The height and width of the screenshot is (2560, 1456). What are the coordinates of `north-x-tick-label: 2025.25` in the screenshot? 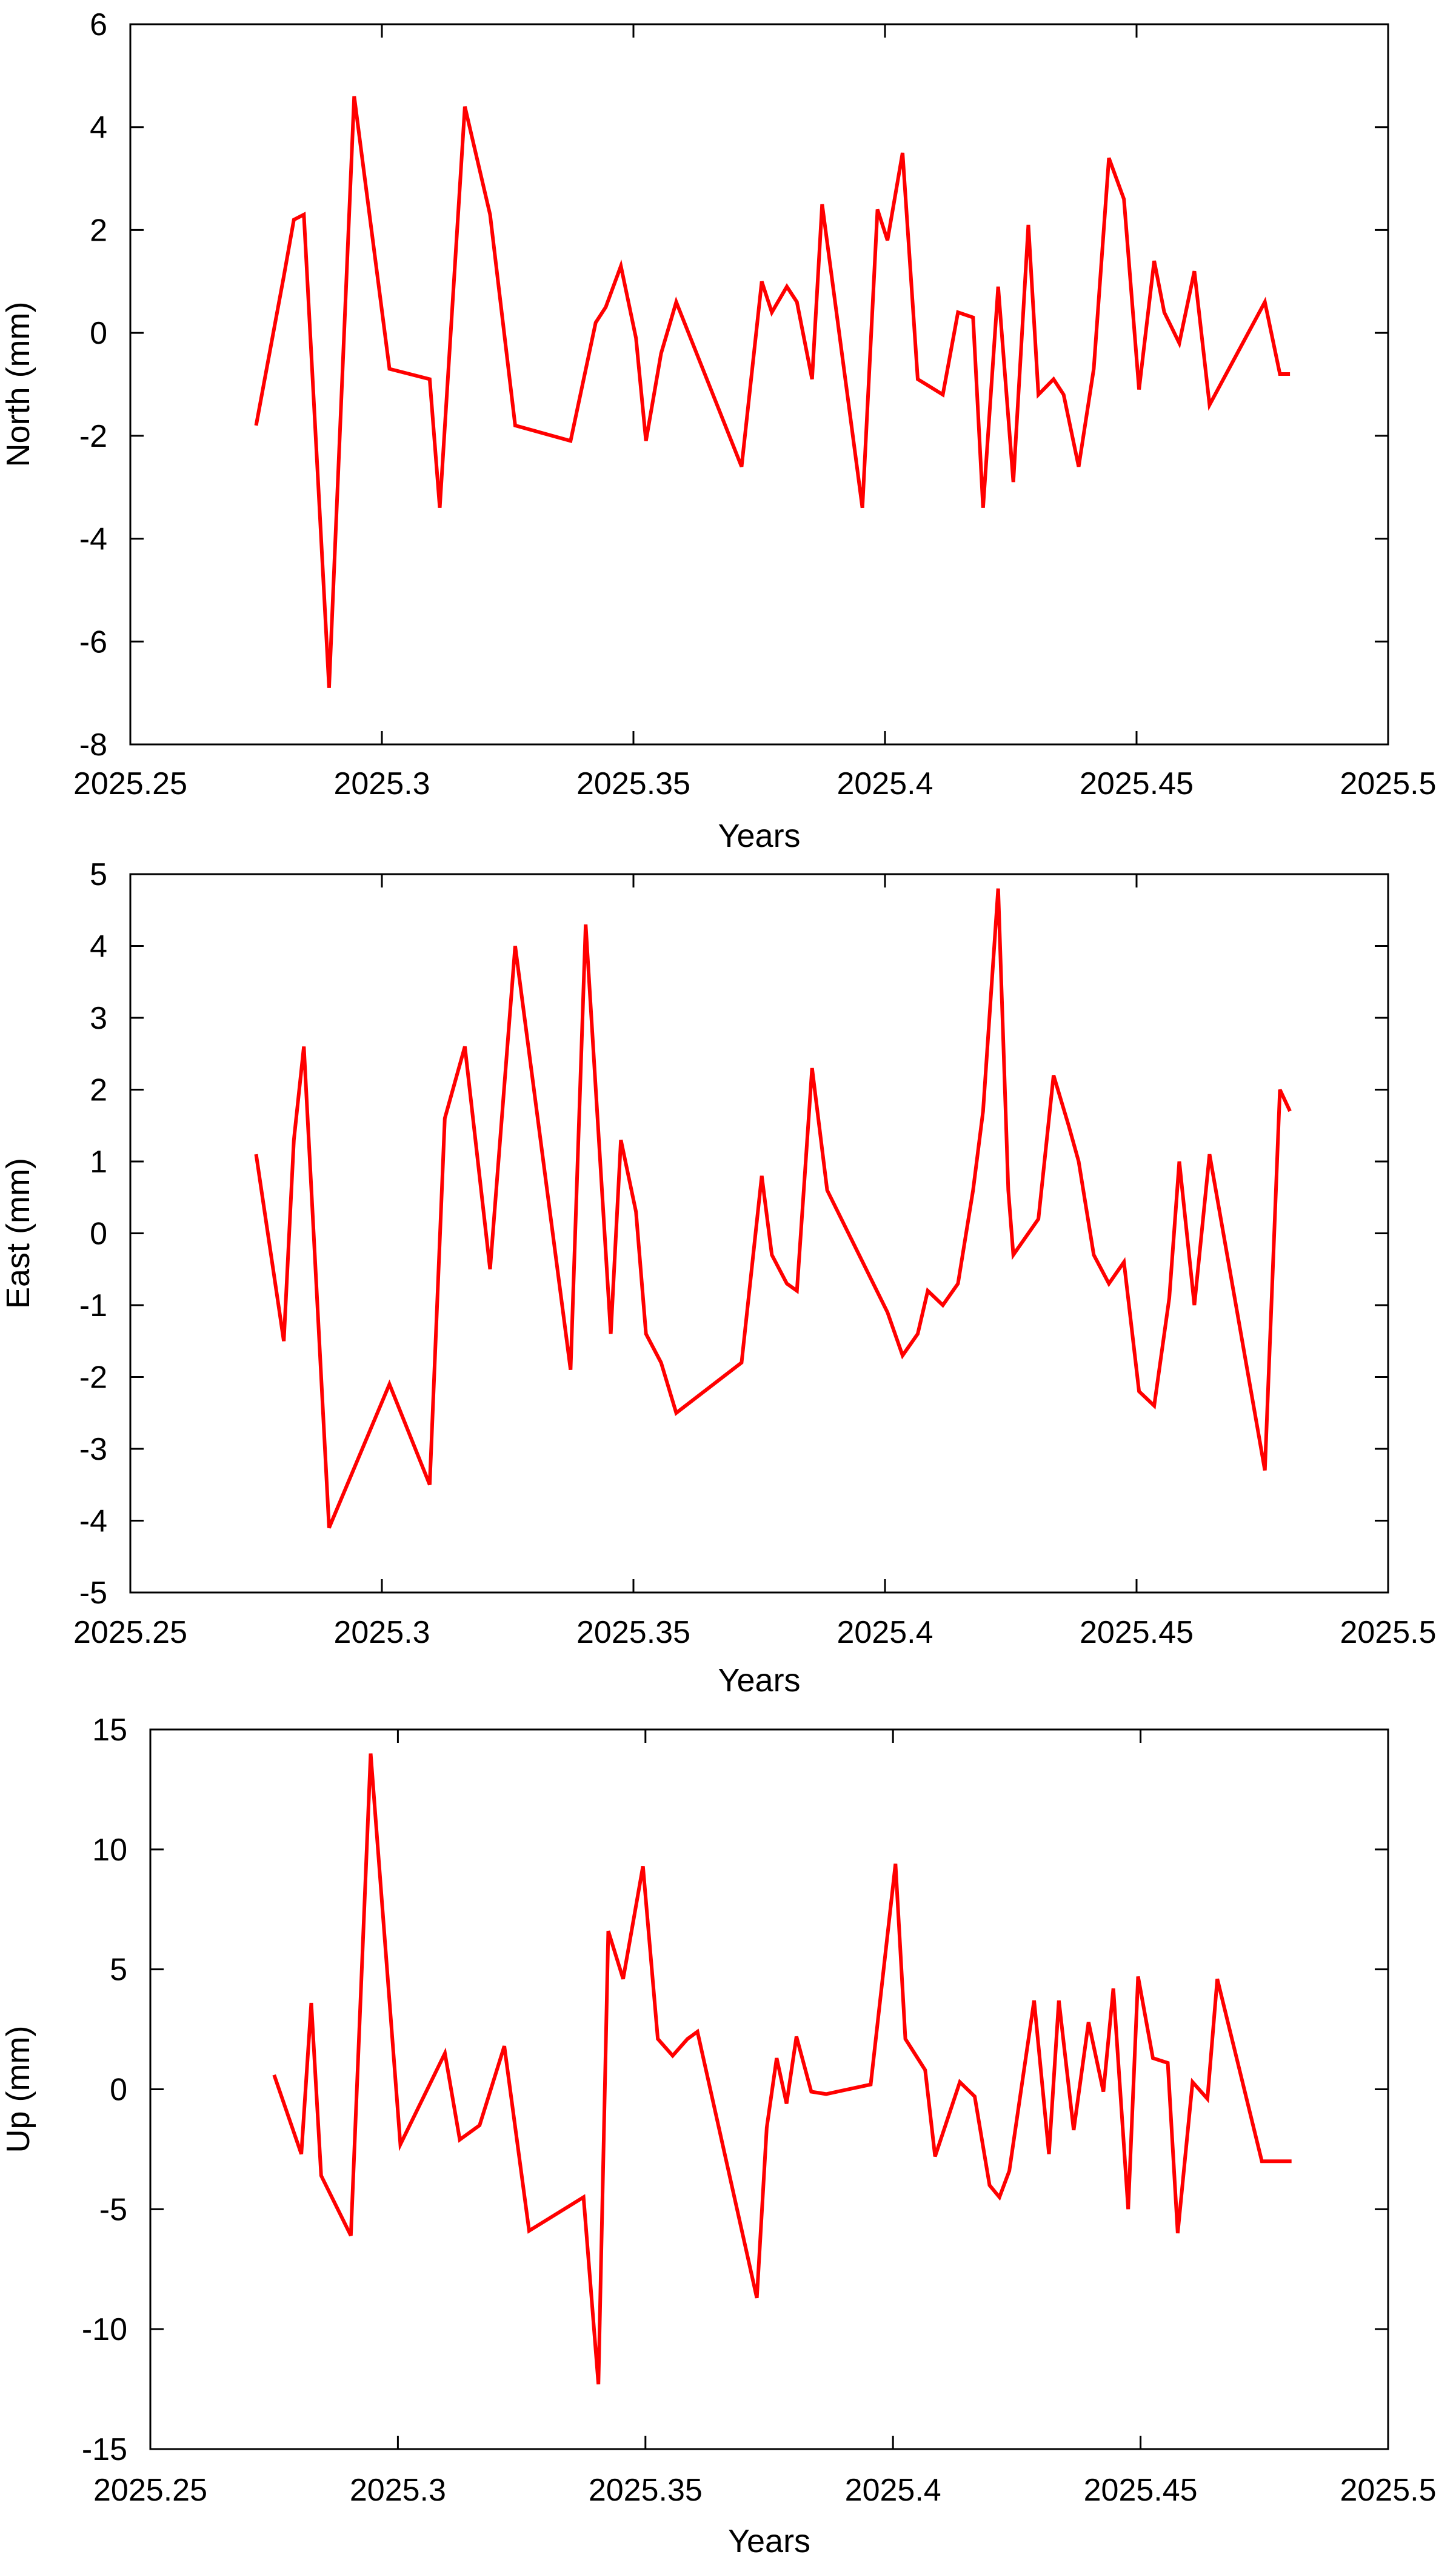 It's located at (130, 783).